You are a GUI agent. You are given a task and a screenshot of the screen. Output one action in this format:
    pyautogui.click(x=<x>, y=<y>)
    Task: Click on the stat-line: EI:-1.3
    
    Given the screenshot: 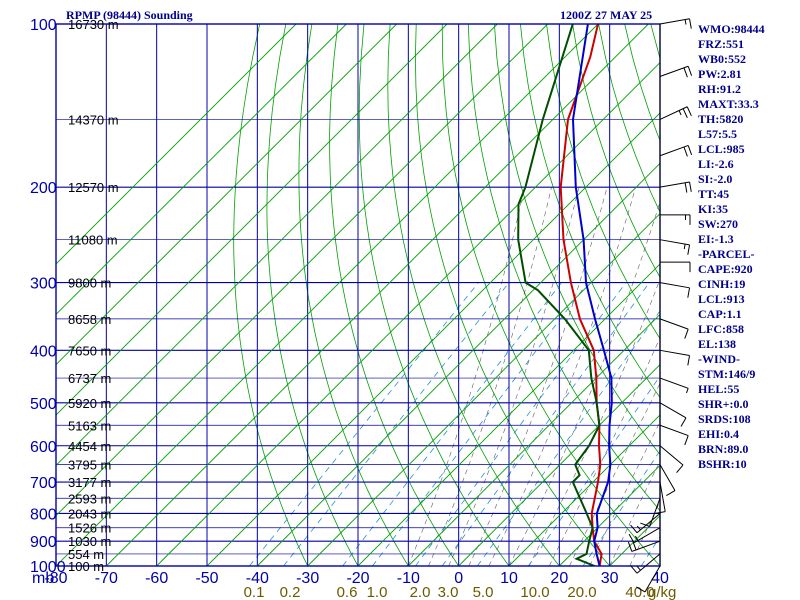 What is the action you would take?
    pyautogui.click(x=716, y=239)
    